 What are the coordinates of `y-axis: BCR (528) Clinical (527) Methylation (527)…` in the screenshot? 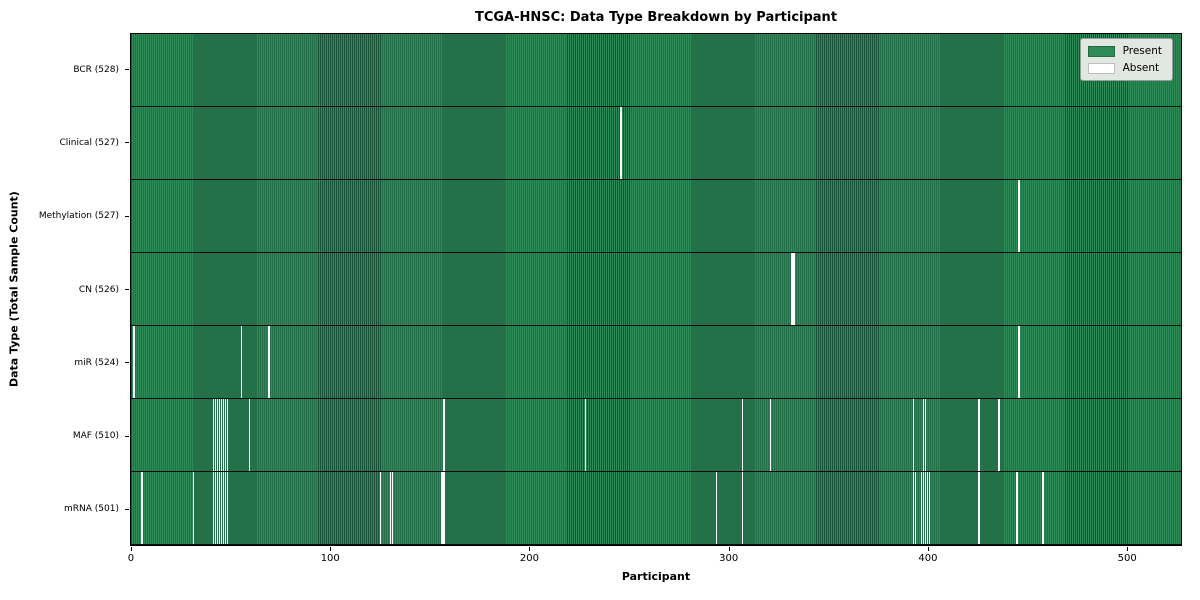 It's located at (65, 289).